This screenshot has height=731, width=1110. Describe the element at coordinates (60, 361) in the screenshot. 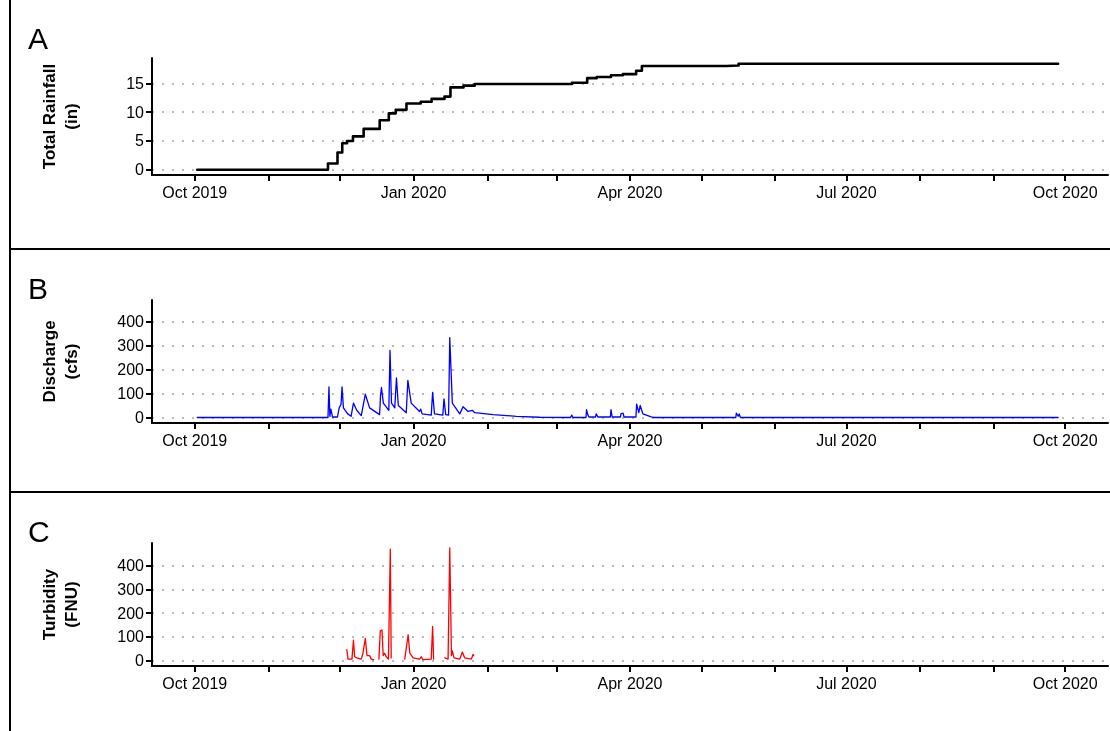

I see `y-axis-title: Discharge (cfs)` at that location.